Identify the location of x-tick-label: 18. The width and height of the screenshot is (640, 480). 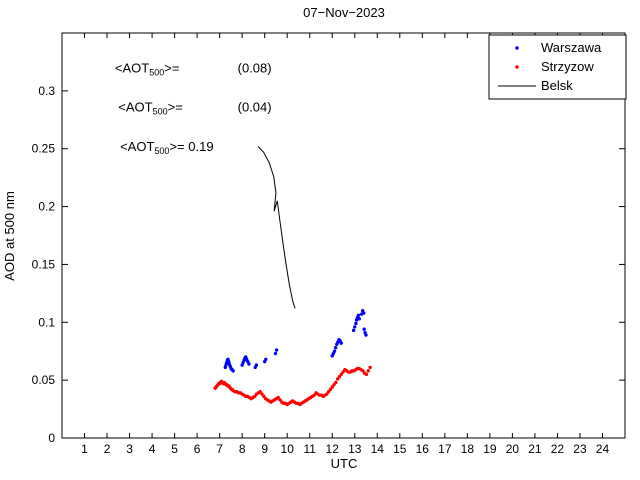
(468, 449).